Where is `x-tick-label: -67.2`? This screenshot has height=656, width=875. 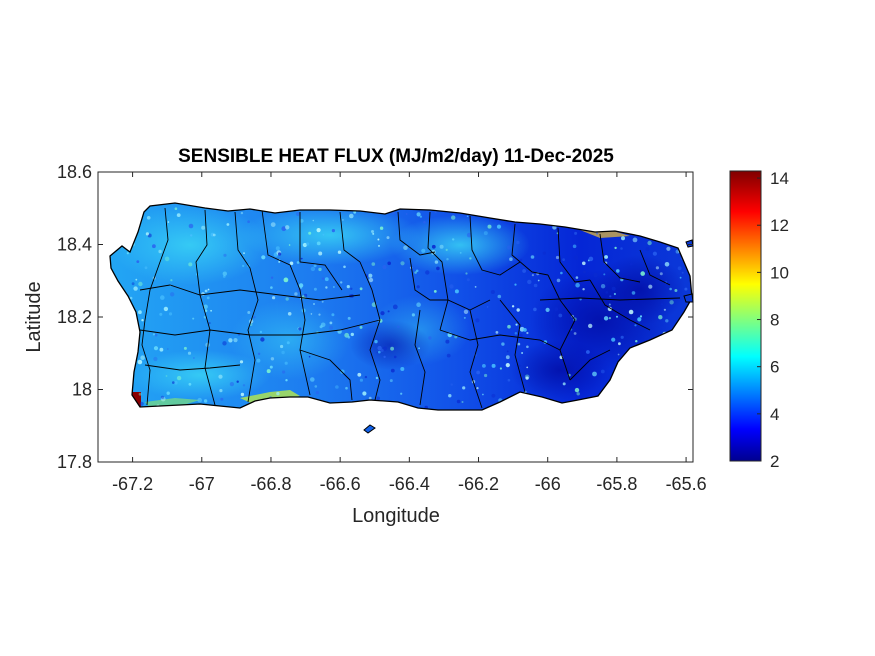 x-tick-label: -67.2 is located at coordinates (132, 484).